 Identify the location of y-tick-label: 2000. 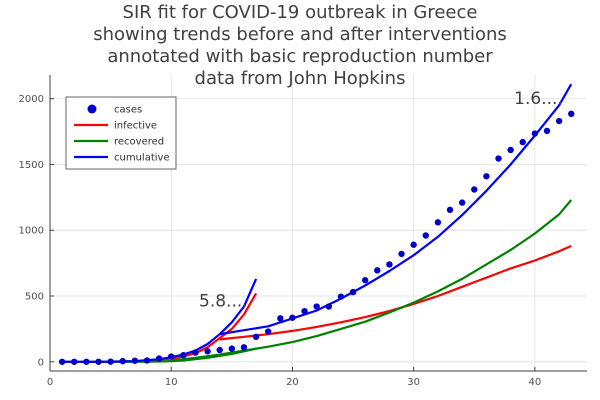
(31, 99).